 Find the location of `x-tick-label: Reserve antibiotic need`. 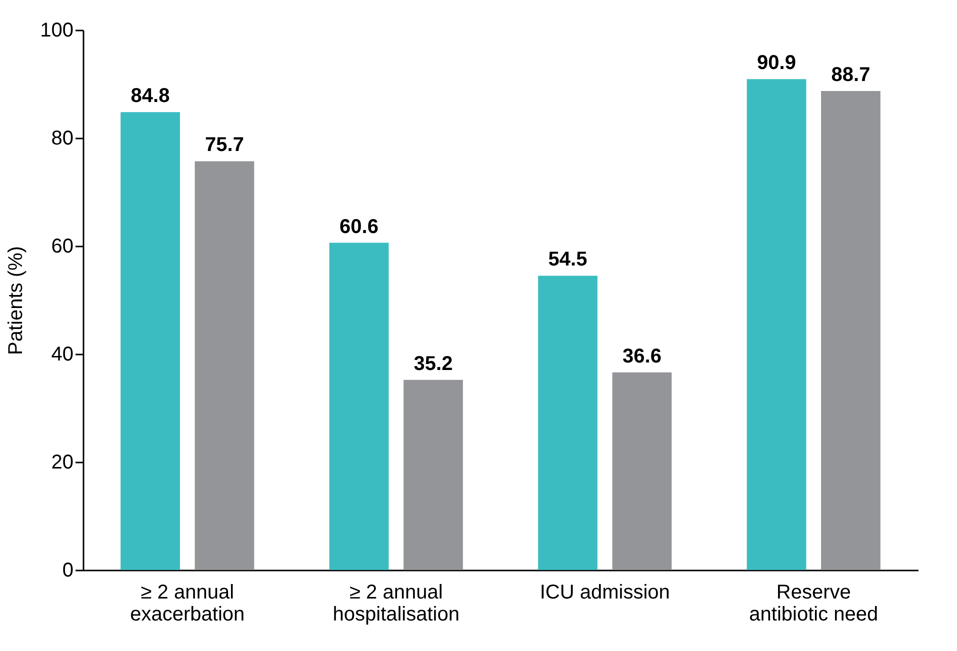

x-tick-label: Reserve antibiotic need is located at coordinates (813, 604).